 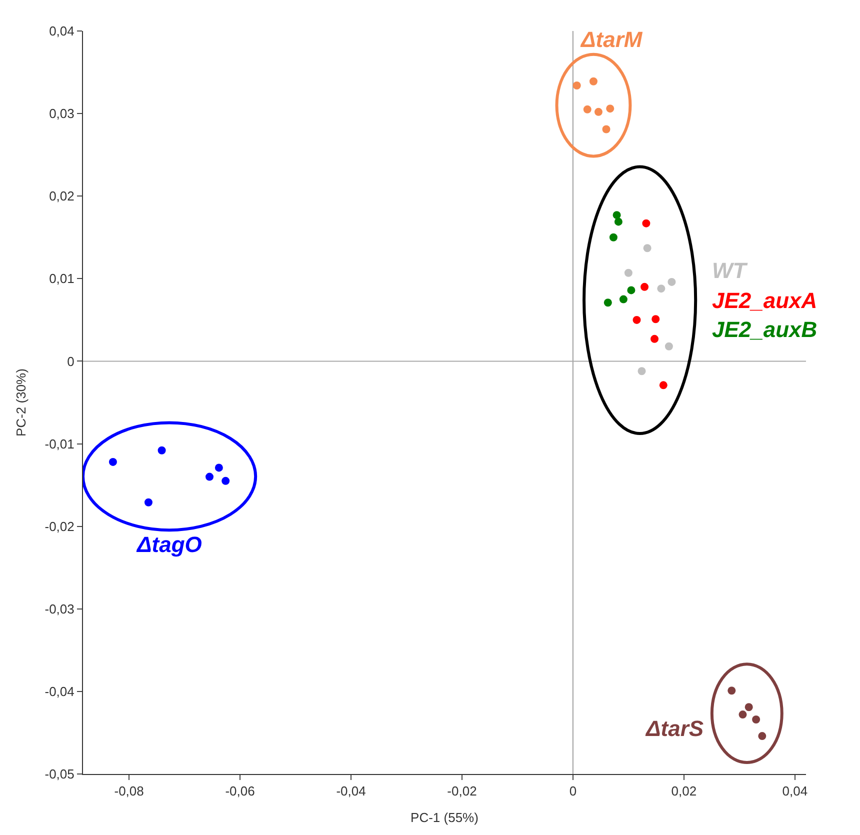 I want to click on series-label: ΔtarS, so click(x=674, y=728).